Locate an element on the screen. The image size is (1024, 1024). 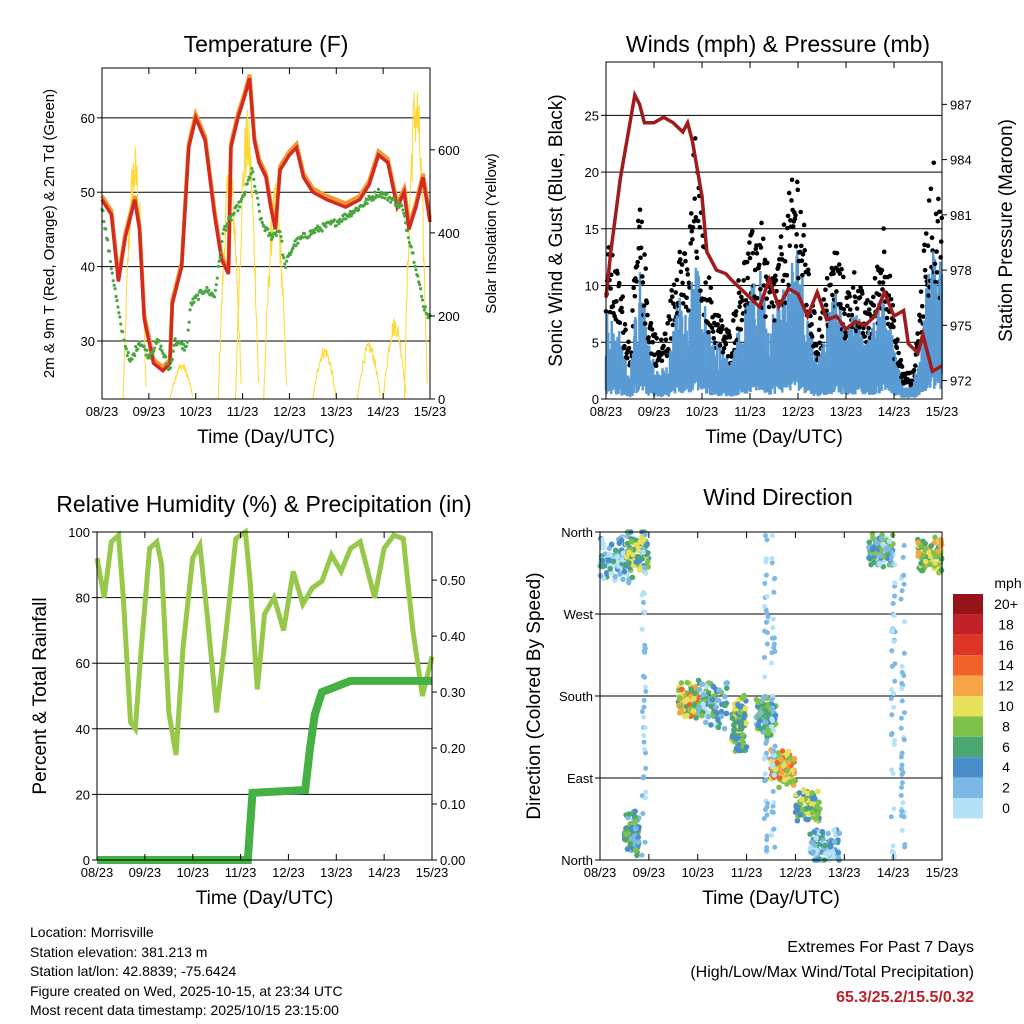
y-tick-label: 80 is located at coordinates (83, 598).